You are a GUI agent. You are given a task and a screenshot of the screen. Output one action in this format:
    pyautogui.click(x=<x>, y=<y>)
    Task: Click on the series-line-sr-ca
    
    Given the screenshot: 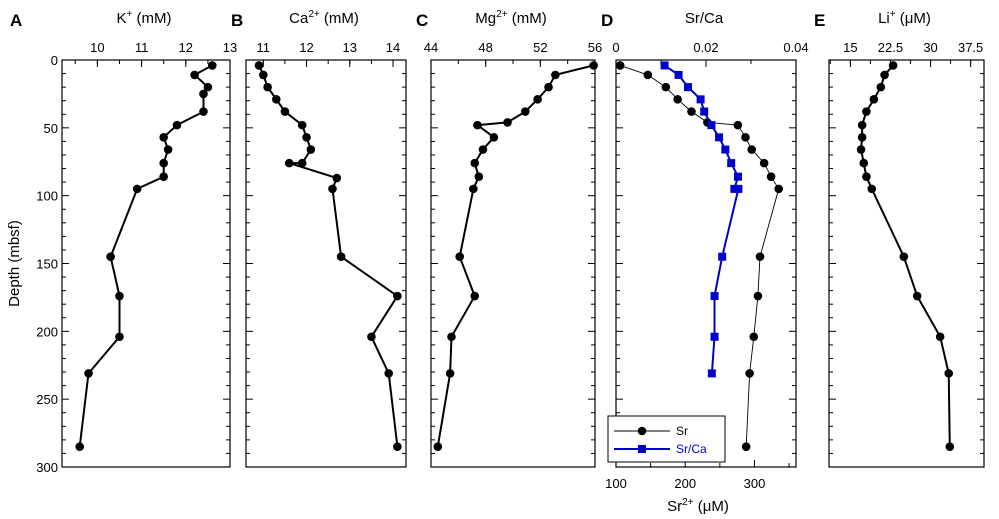 What is the action you would take?
    pyautogui.click(x=702, y=219)
    